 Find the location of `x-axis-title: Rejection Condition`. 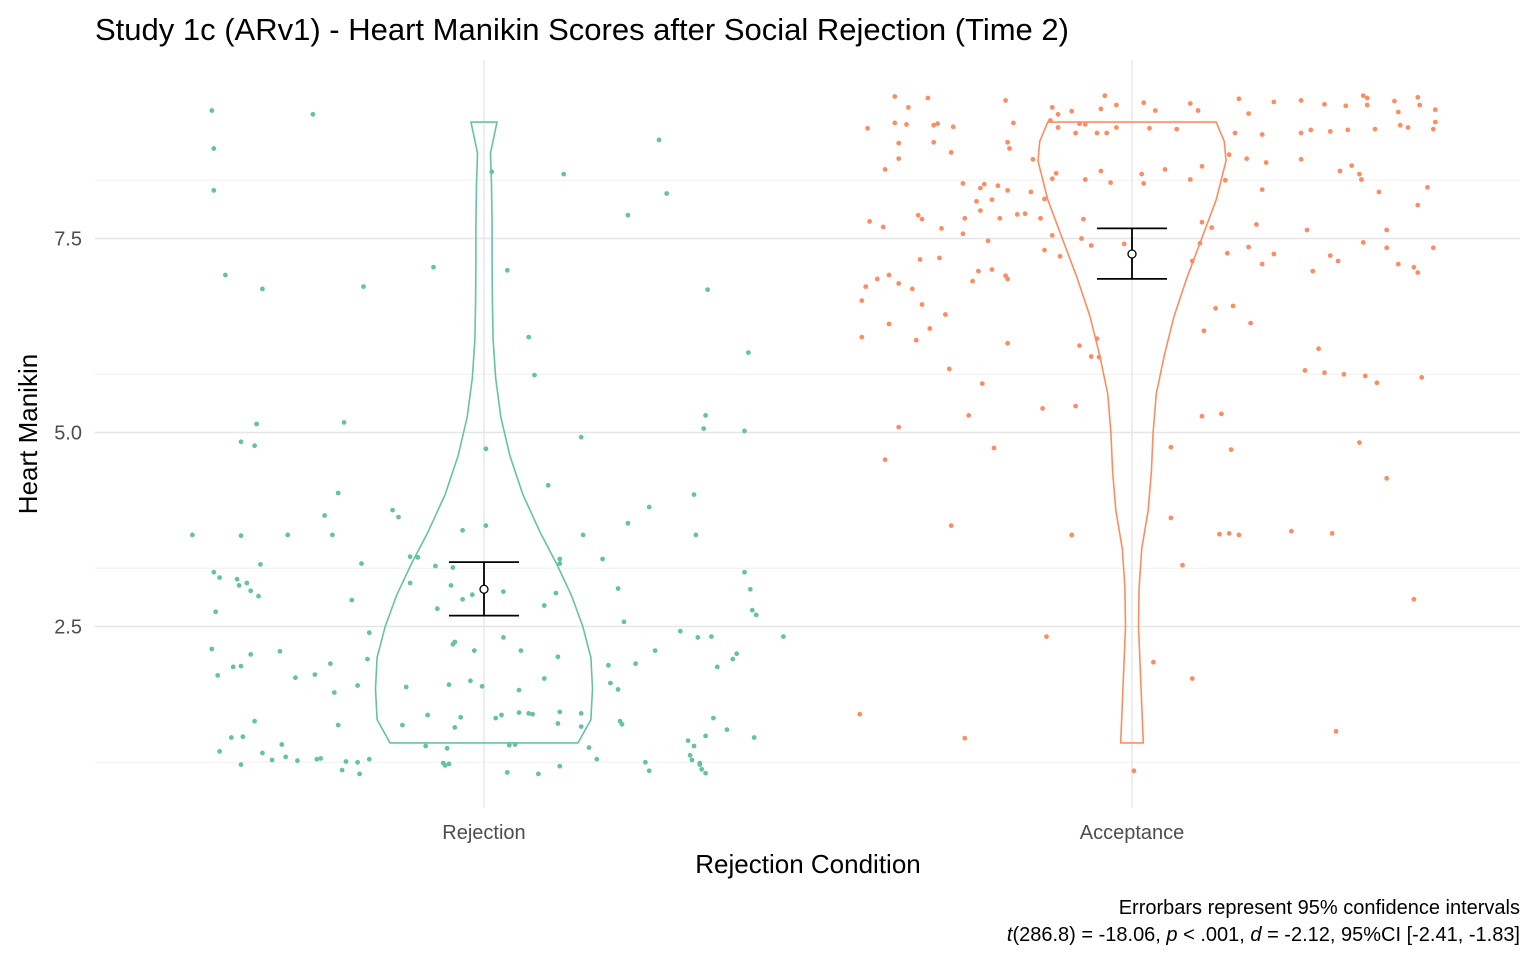

x-axis-title: Rejection Condition is located at coordinates (807, 864).